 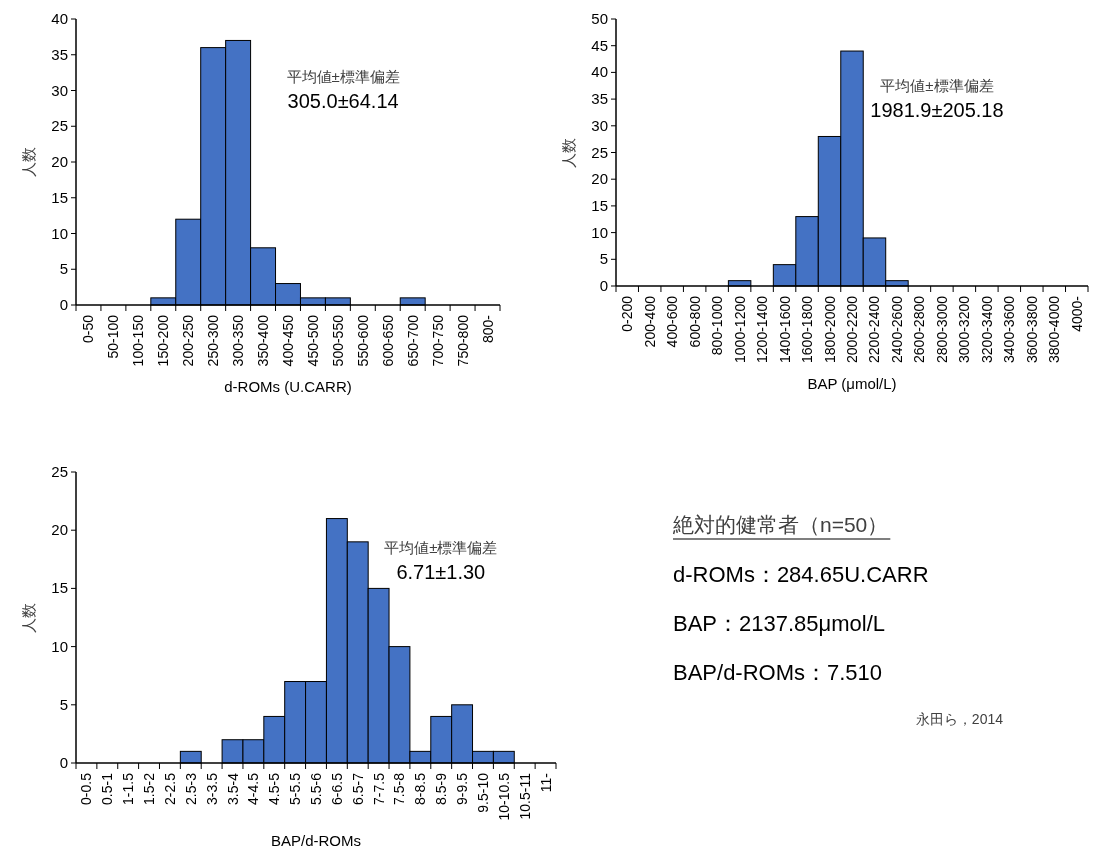 What do you see at coordinates (1054, 329) in the screenshot?
I see `x-tick-label: 3800-4000` at bounding box center [1054, 329].